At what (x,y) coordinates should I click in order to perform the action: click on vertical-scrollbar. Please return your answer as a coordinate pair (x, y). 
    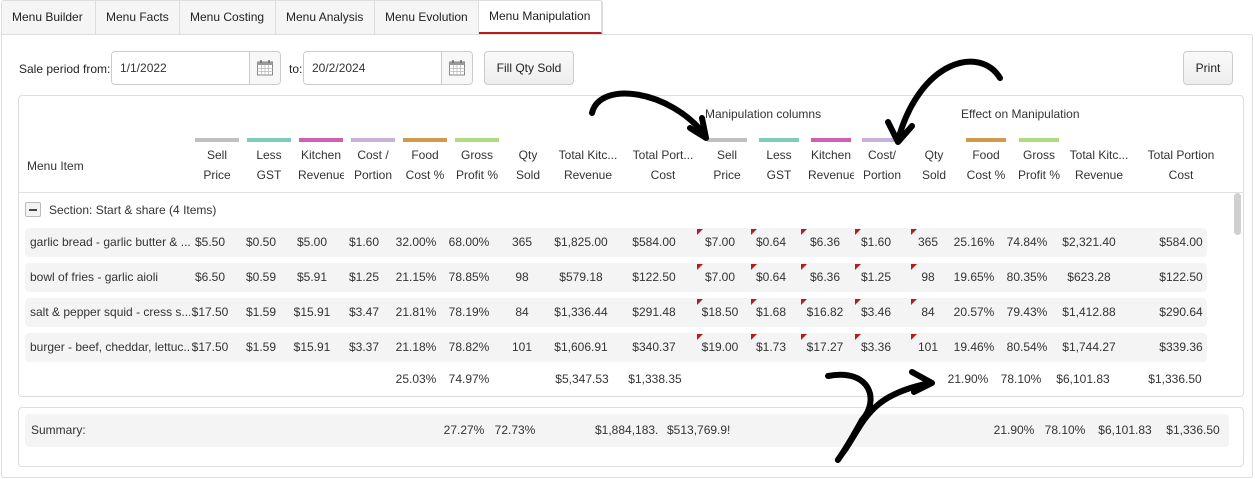
    Looking at the image, I should click on (1237, 214).